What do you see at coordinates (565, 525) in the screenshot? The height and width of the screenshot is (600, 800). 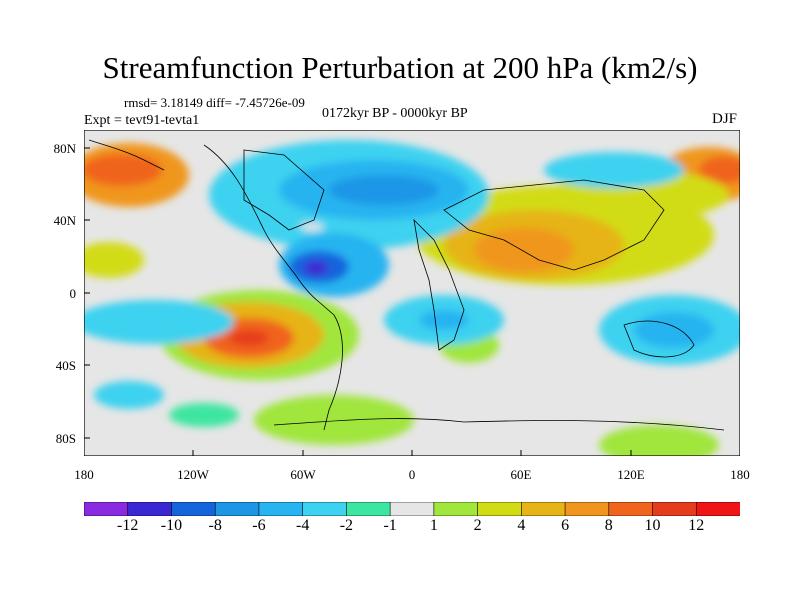 I see `colorbar-tick-label: 6` at bounding box center [565, 525].